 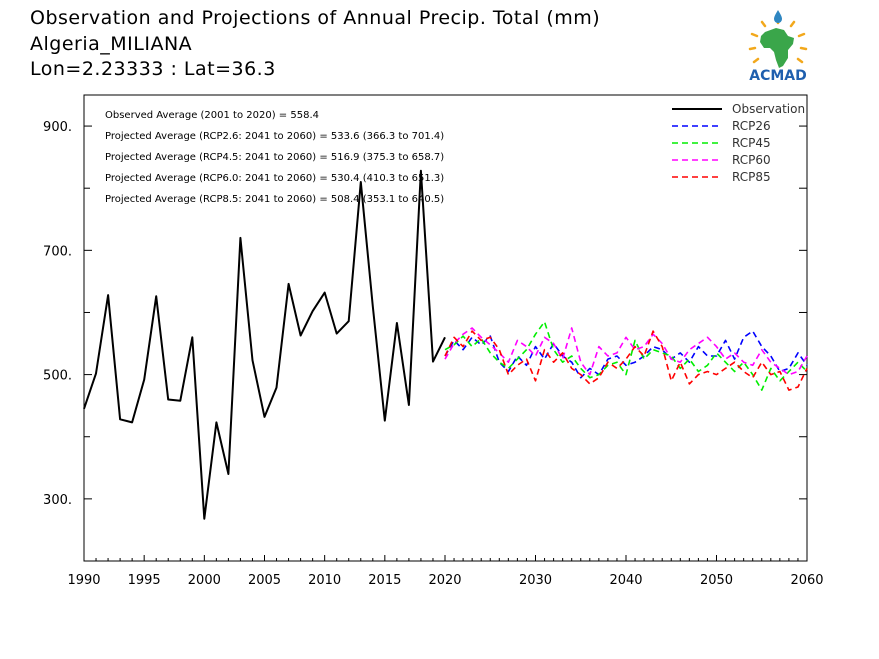 I want to click on x-tick-label: 2060, so click(x=806, y=580).